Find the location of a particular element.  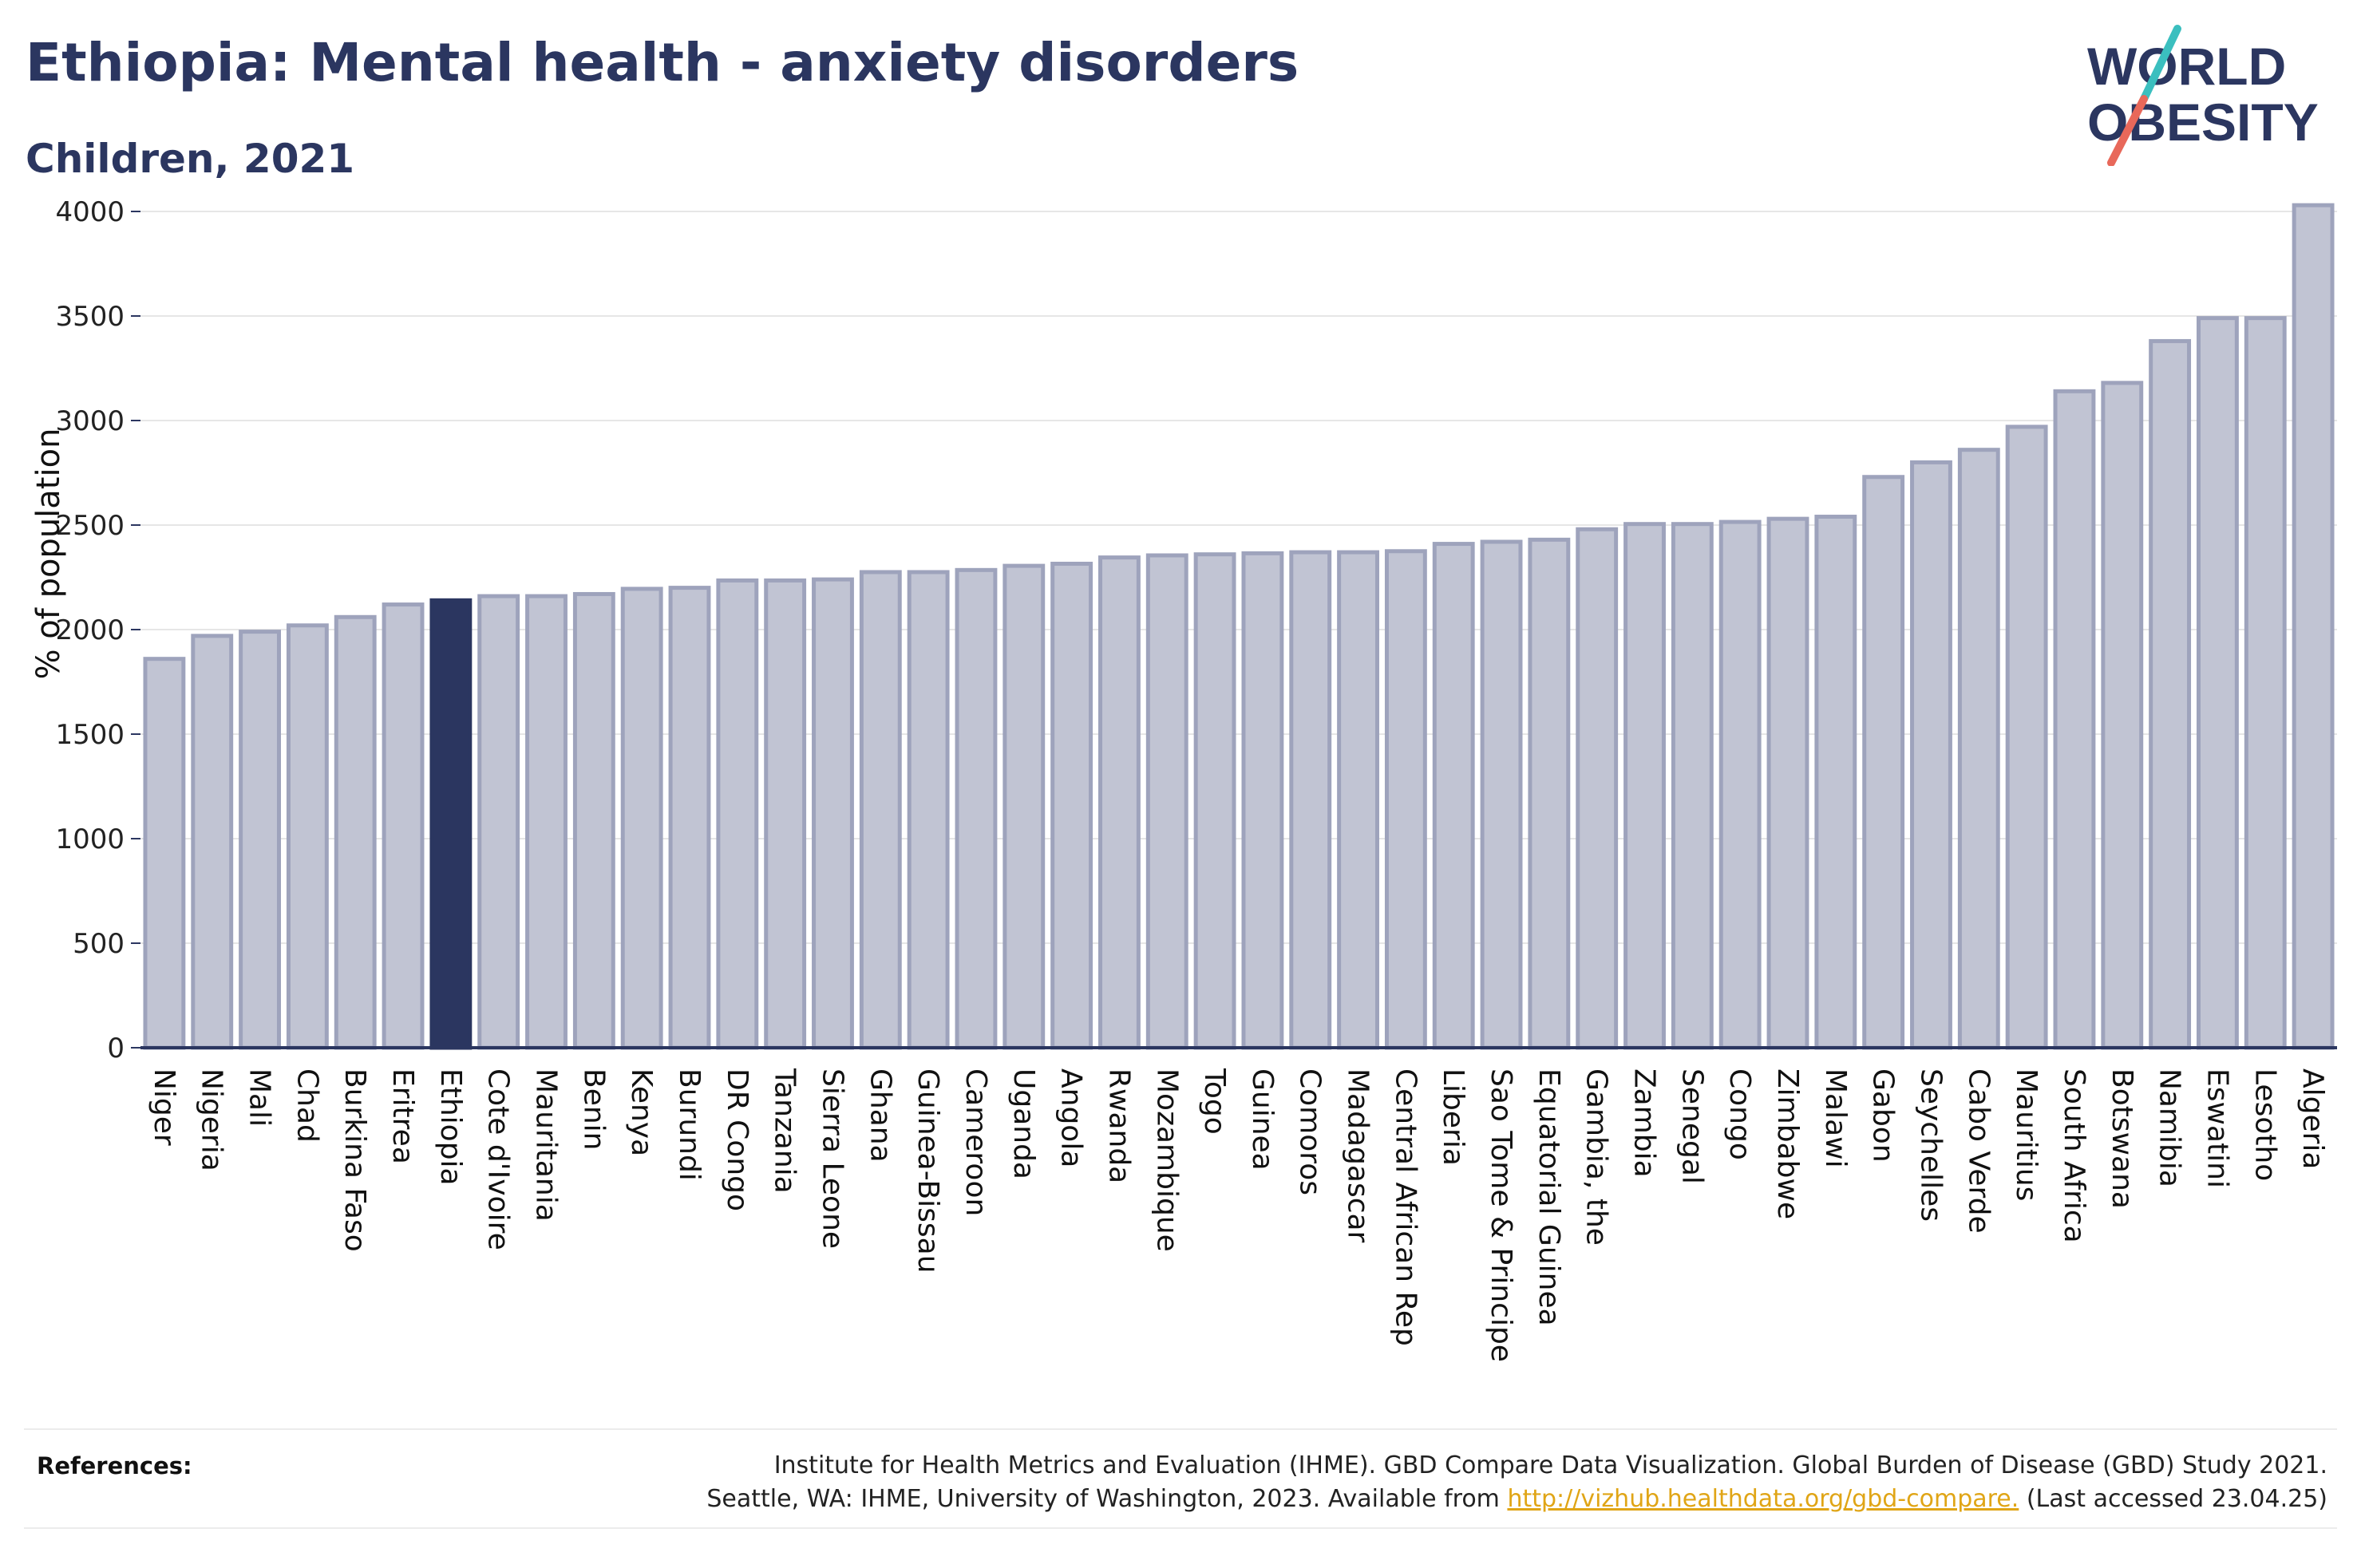

x-tick-label: Rwanda is located at coordinates (1118, 1125).